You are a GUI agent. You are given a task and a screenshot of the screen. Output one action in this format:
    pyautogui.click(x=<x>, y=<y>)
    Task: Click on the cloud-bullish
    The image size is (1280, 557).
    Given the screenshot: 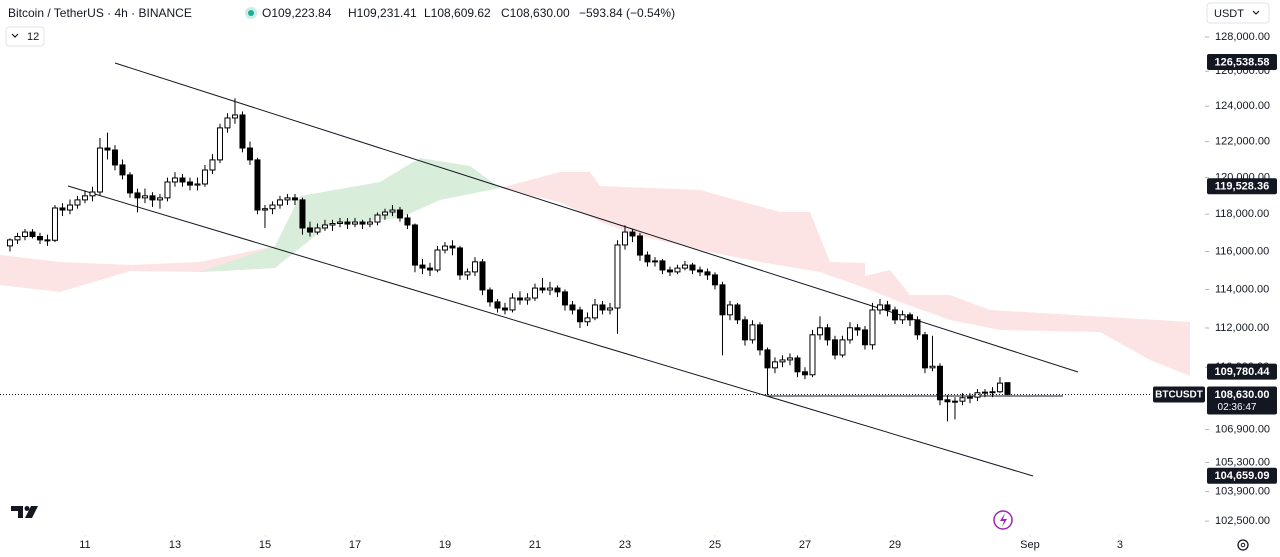 What is the action you would take?
    pyautogui.click(x=350, y=215)
    